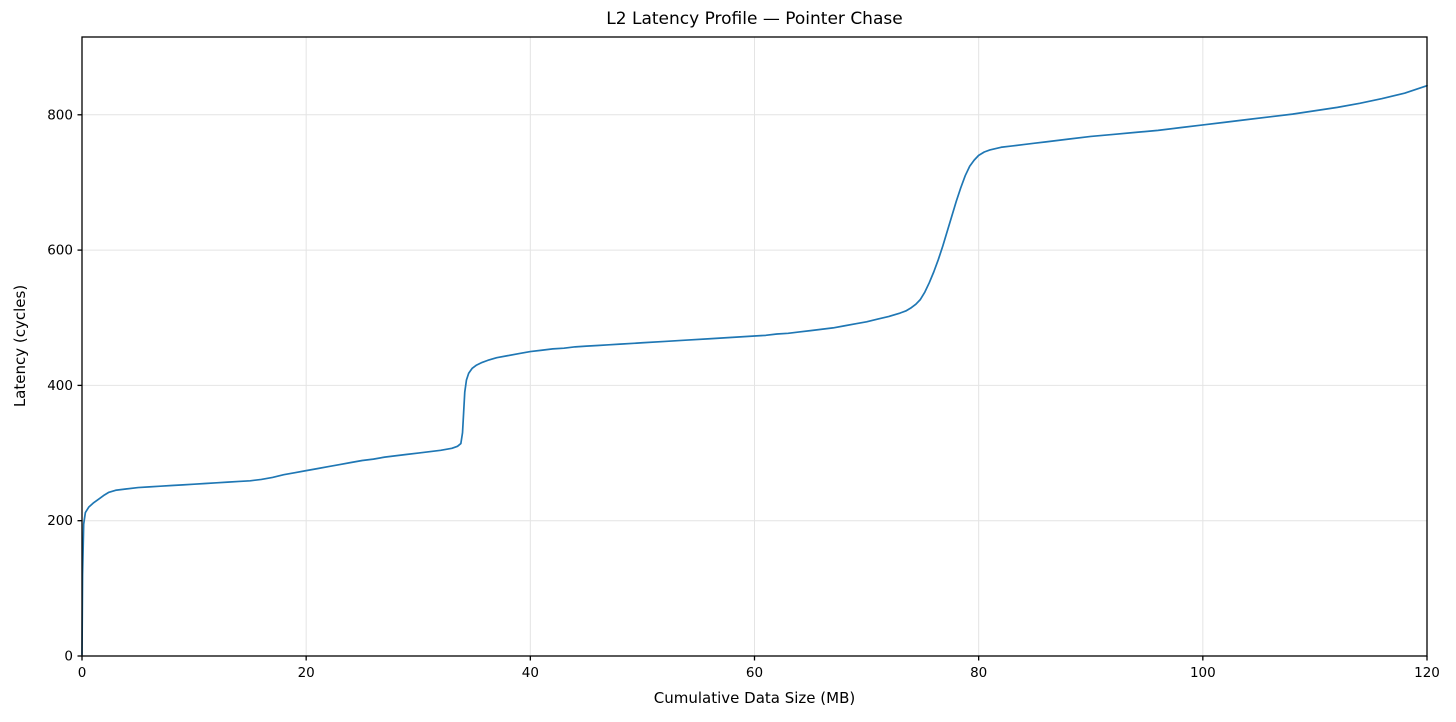 This screenshot has height=722, width=1456. What do you see at coordinates (60, 115) in the screenshot?
I see `y-tick-label: 800` at bounding box center [60, 115].